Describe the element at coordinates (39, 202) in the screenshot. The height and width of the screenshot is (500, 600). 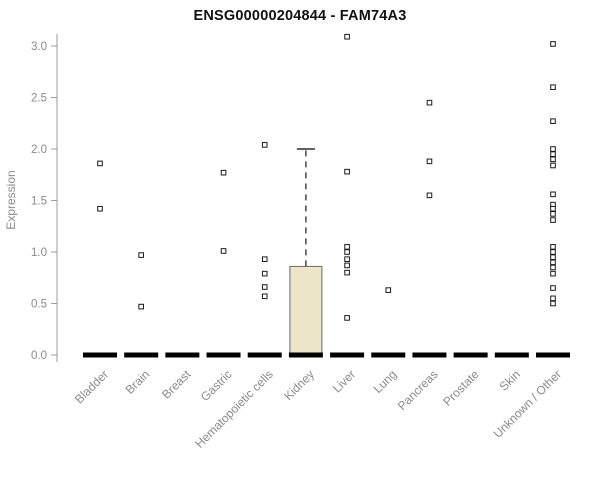
I see `y-tick-label: 1.5` at that location.